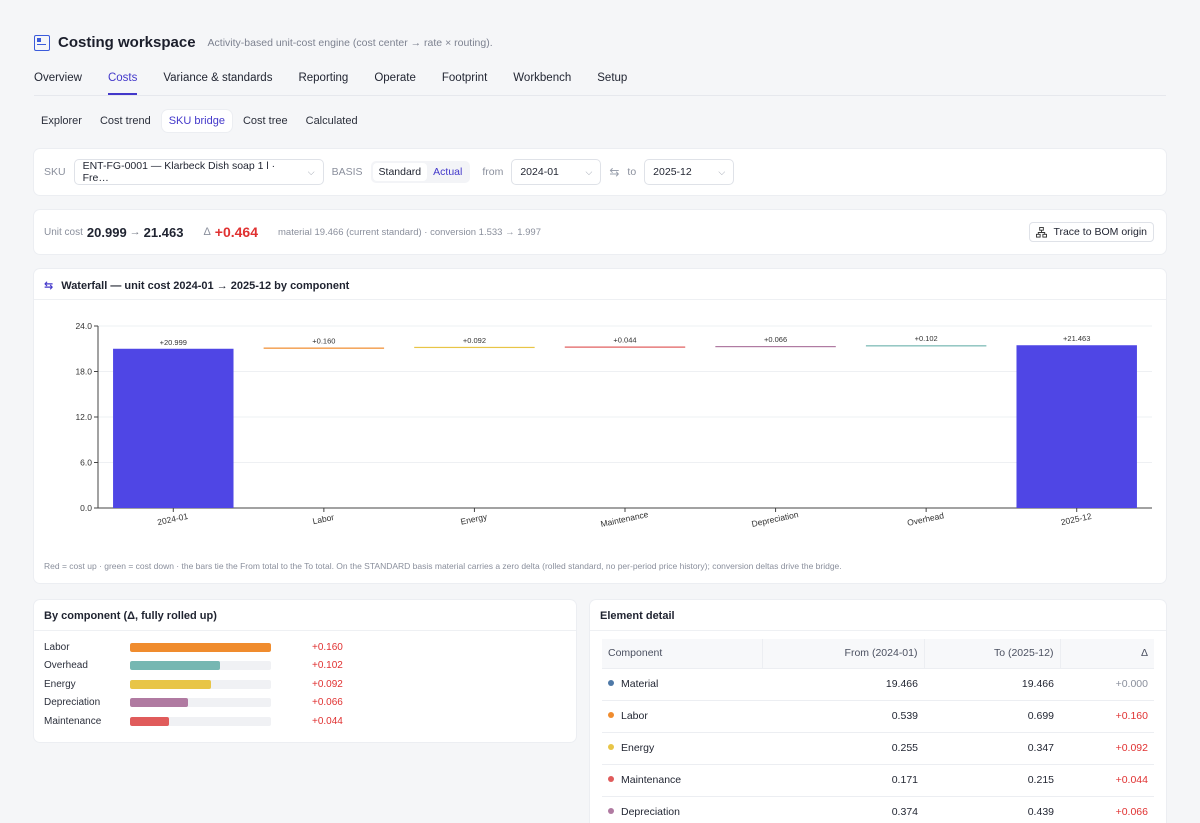 This screenshot has width=1200, height=823. Describe the element at coordinates (625, 519) in the screenshot. I see `x-tick-label: Maintenance` at that location.